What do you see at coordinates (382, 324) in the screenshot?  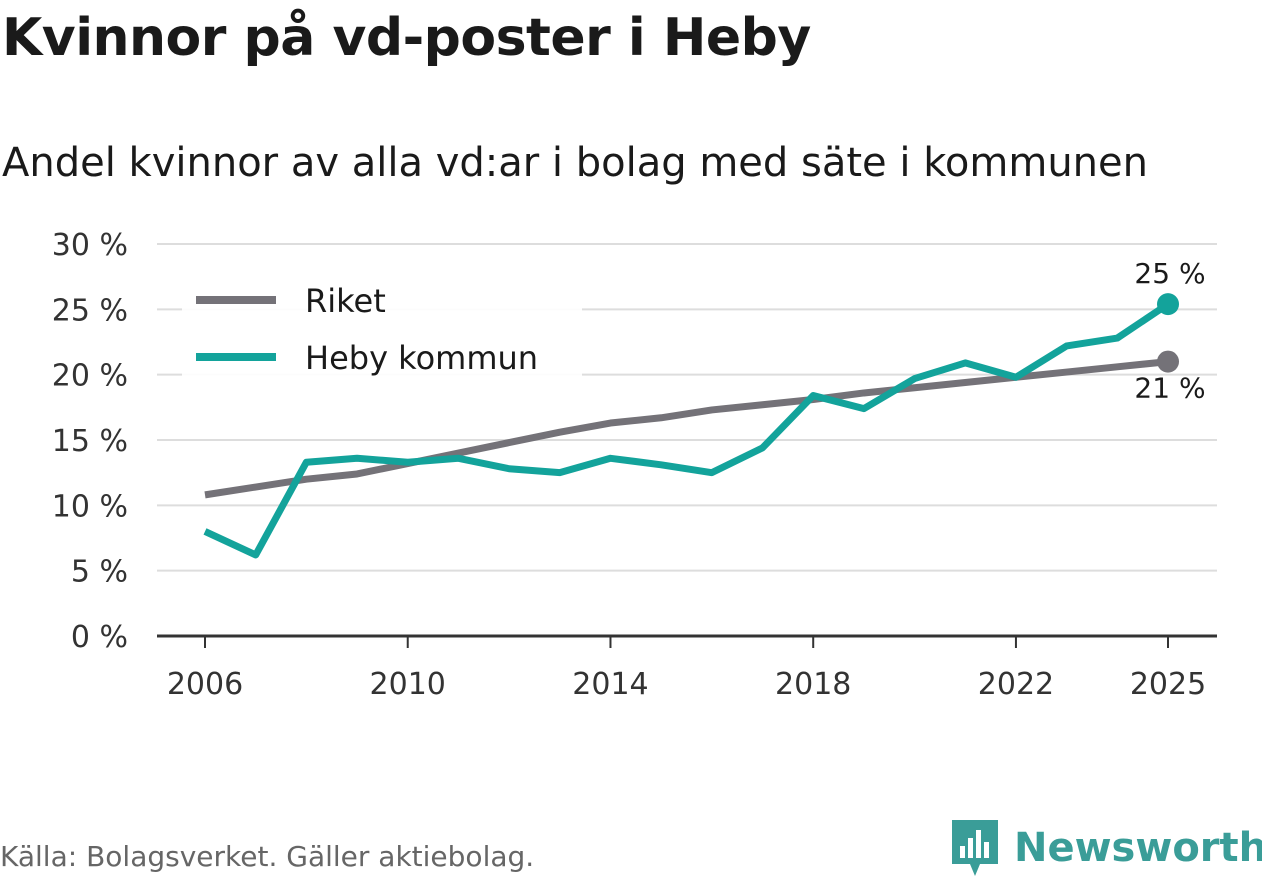 I see `legend-box` at bounding box center [382, 324].